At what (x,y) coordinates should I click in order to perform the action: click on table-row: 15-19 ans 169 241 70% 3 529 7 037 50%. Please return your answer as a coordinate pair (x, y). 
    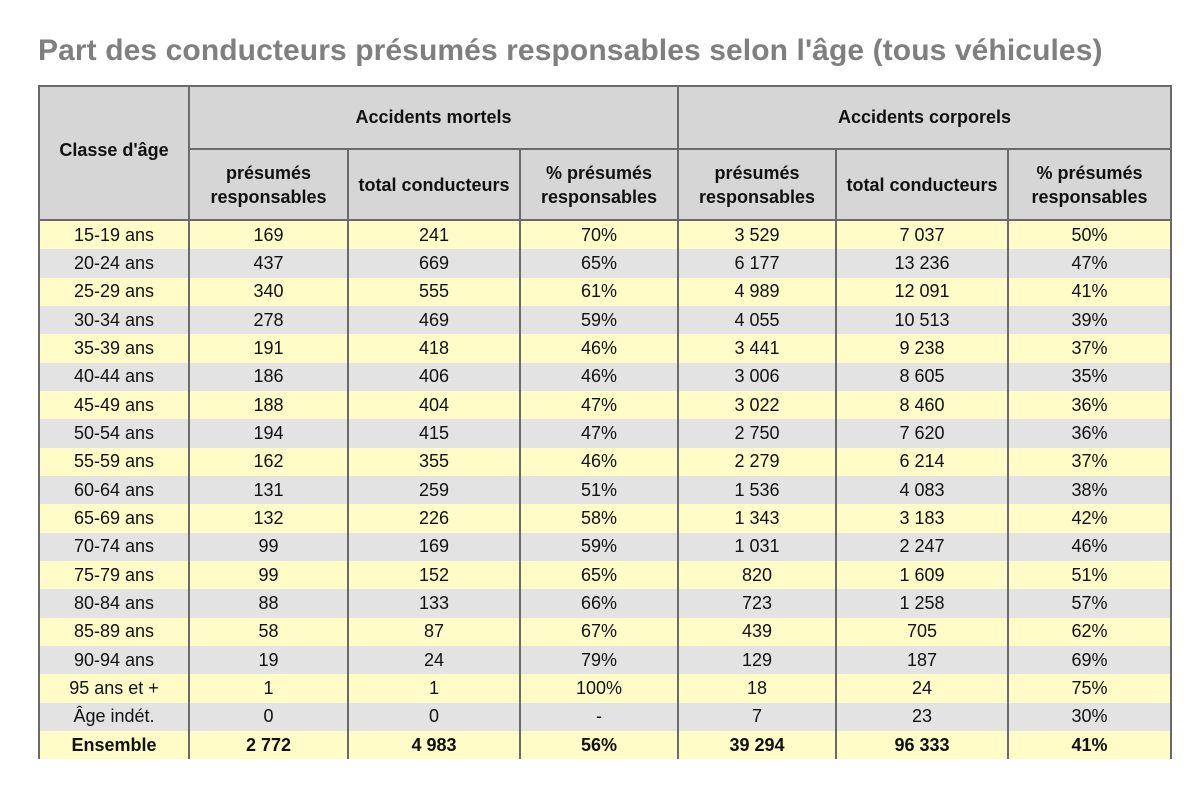
    Looking at the image, I should click on (605, 235).